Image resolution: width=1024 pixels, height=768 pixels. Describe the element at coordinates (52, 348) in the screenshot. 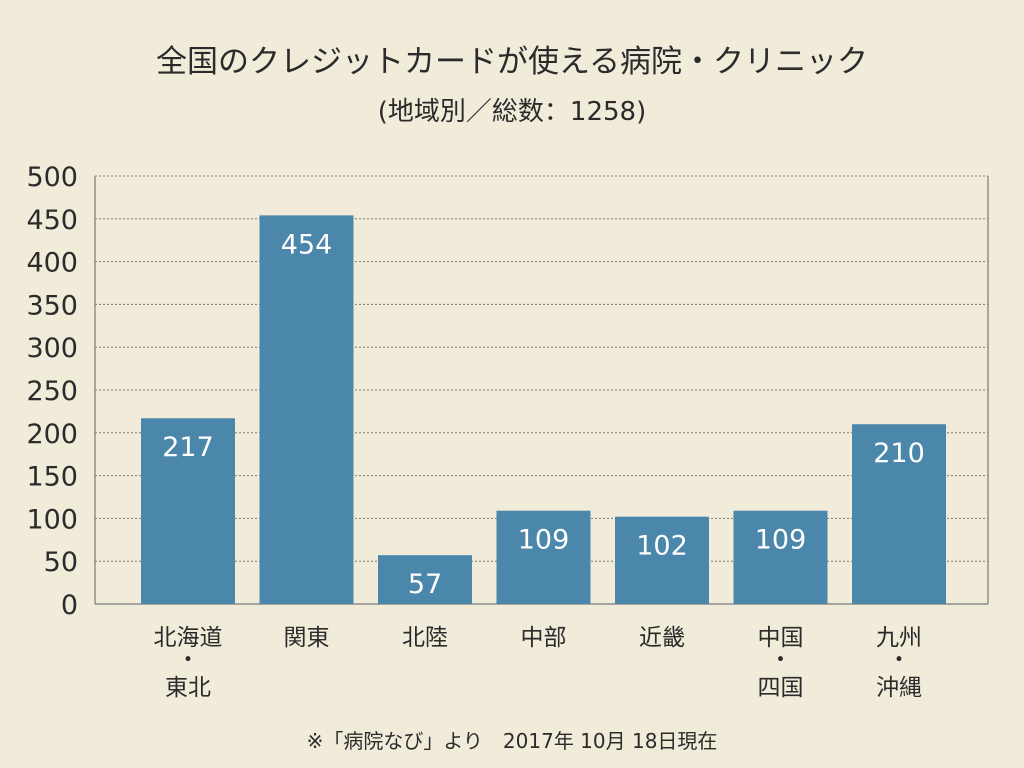

I see `y-tick-label: 300` at that location.